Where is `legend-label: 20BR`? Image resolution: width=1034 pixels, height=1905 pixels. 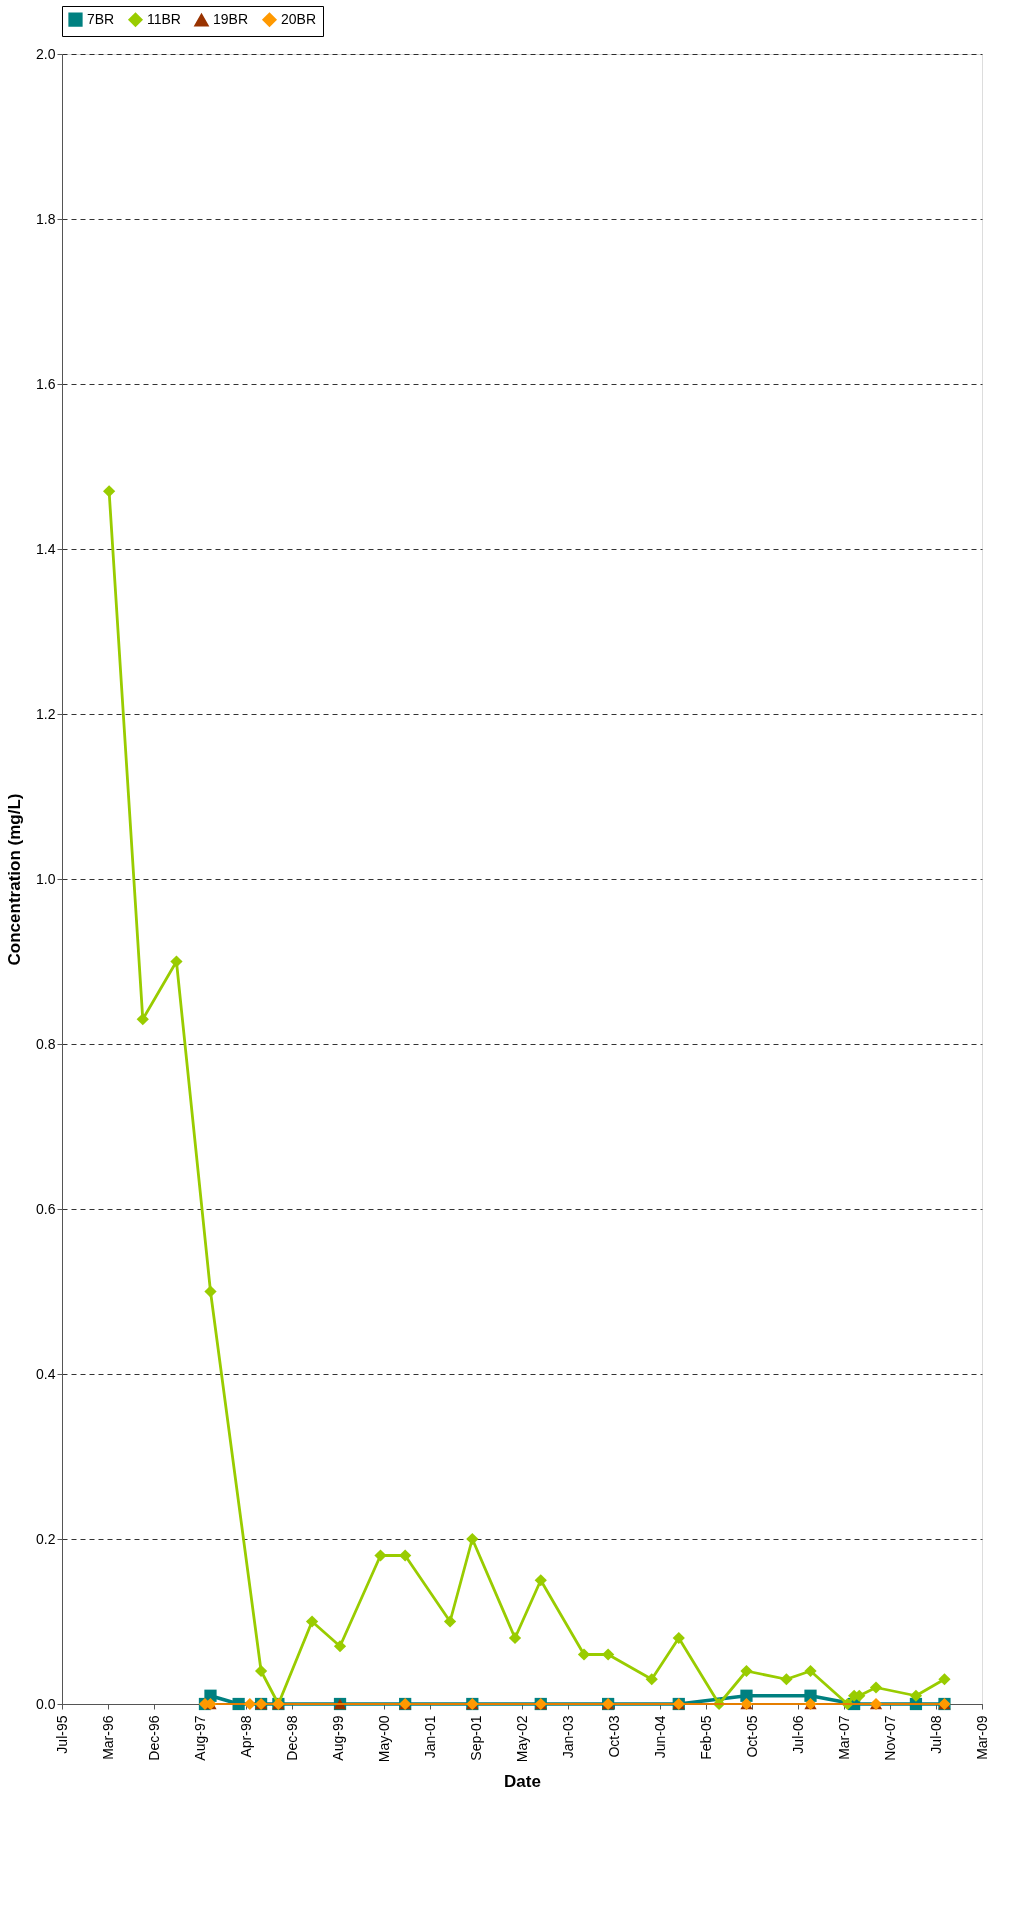
legend-label: 20BR is located at coordinates (299, 18).